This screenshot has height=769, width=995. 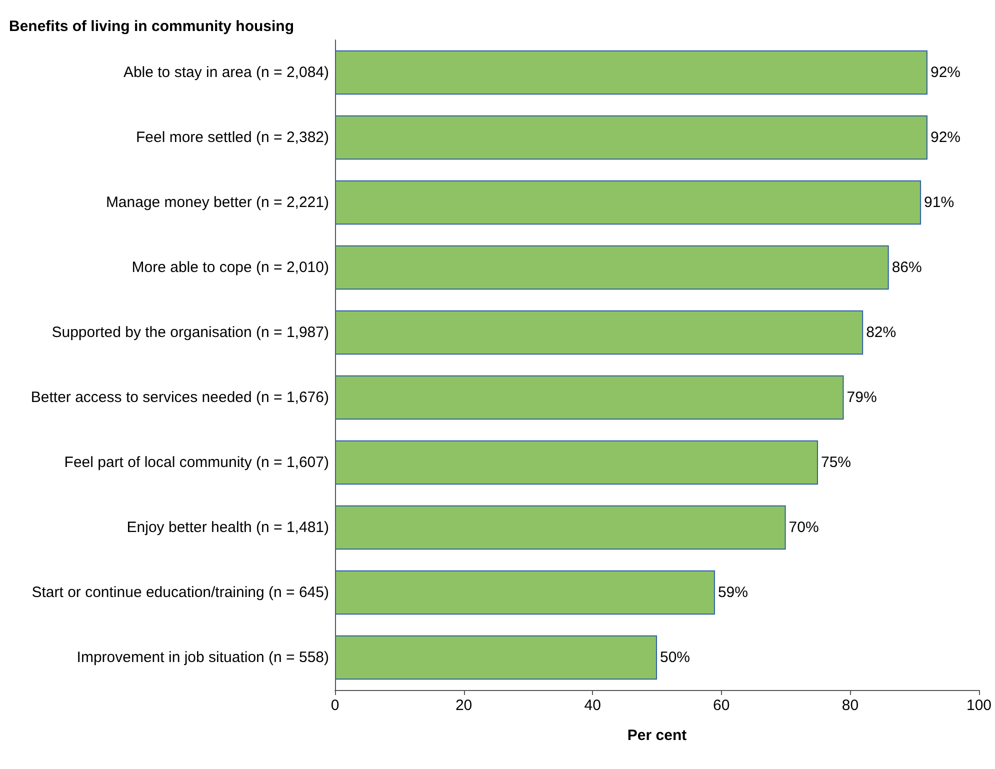 I want to click on x-tick-label: 40, so click(x=592, y=705).